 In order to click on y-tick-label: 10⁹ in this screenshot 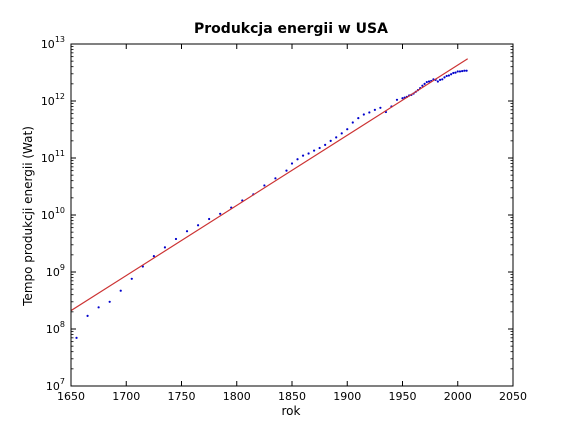, I will do `click(55, 271)`.